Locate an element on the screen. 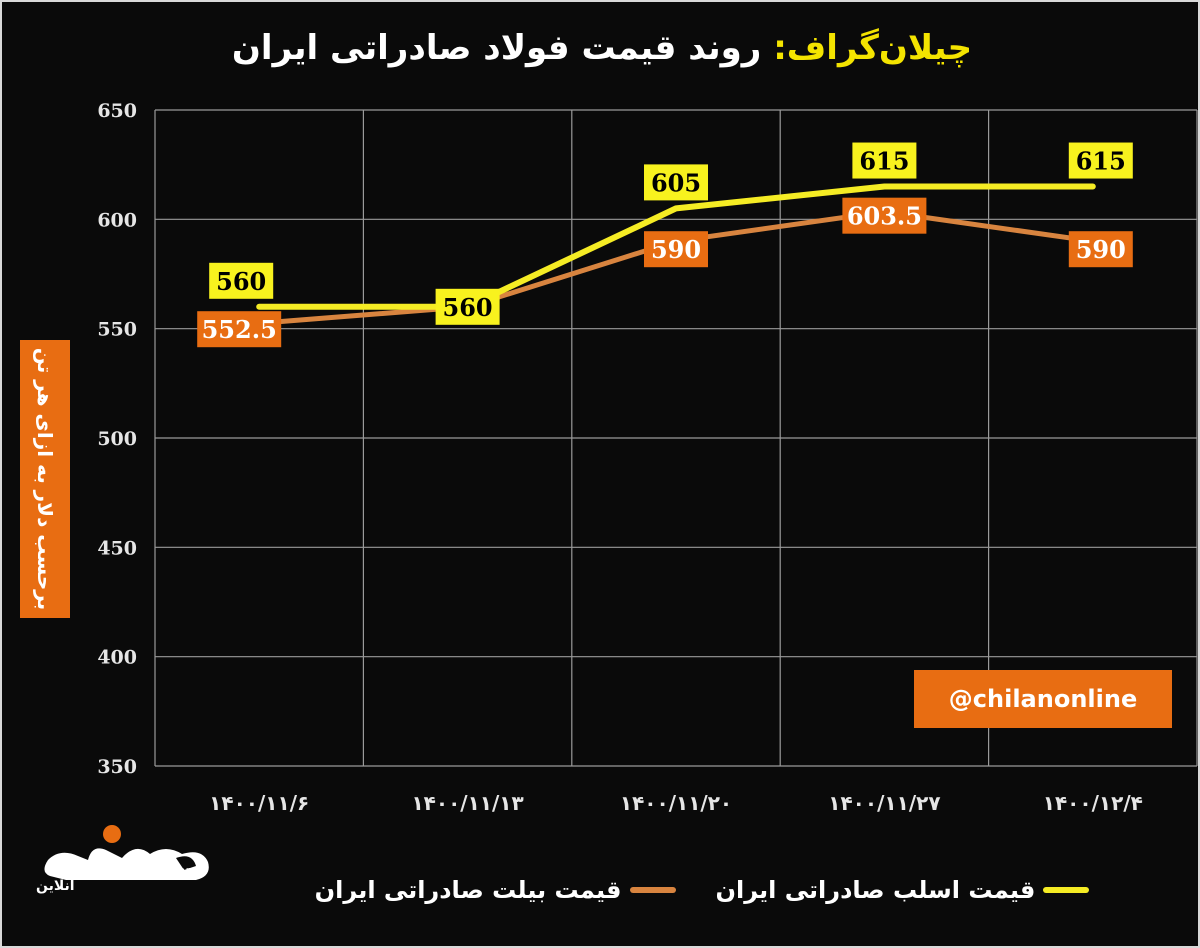 Image resolution: width=1200 pixels, height=948 pixels. x-tick-label: ۱۴۰۰/۱۱/۱۳ is located at coordinates (467, 803).